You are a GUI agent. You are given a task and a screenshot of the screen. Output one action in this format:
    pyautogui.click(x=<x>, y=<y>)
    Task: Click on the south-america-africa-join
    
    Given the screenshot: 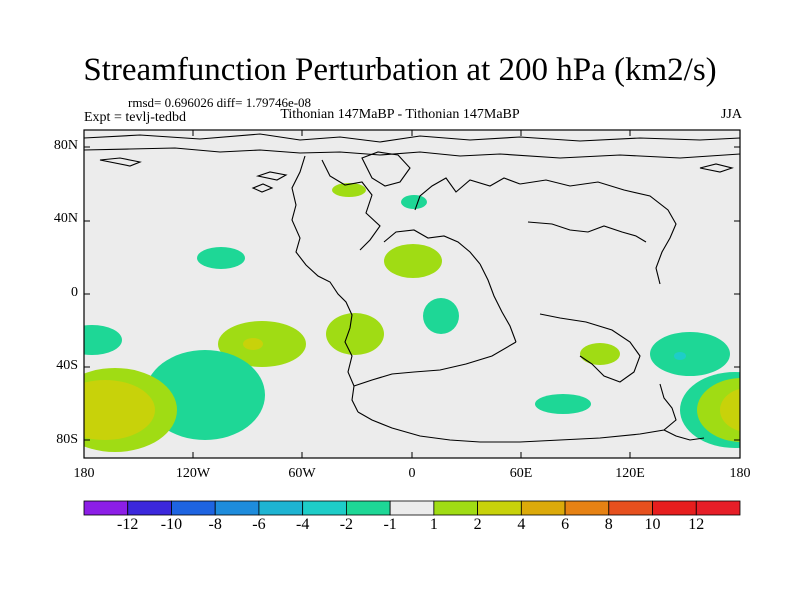 What is the action you would take?
    pyautogui.click(x=435, y=364)
    